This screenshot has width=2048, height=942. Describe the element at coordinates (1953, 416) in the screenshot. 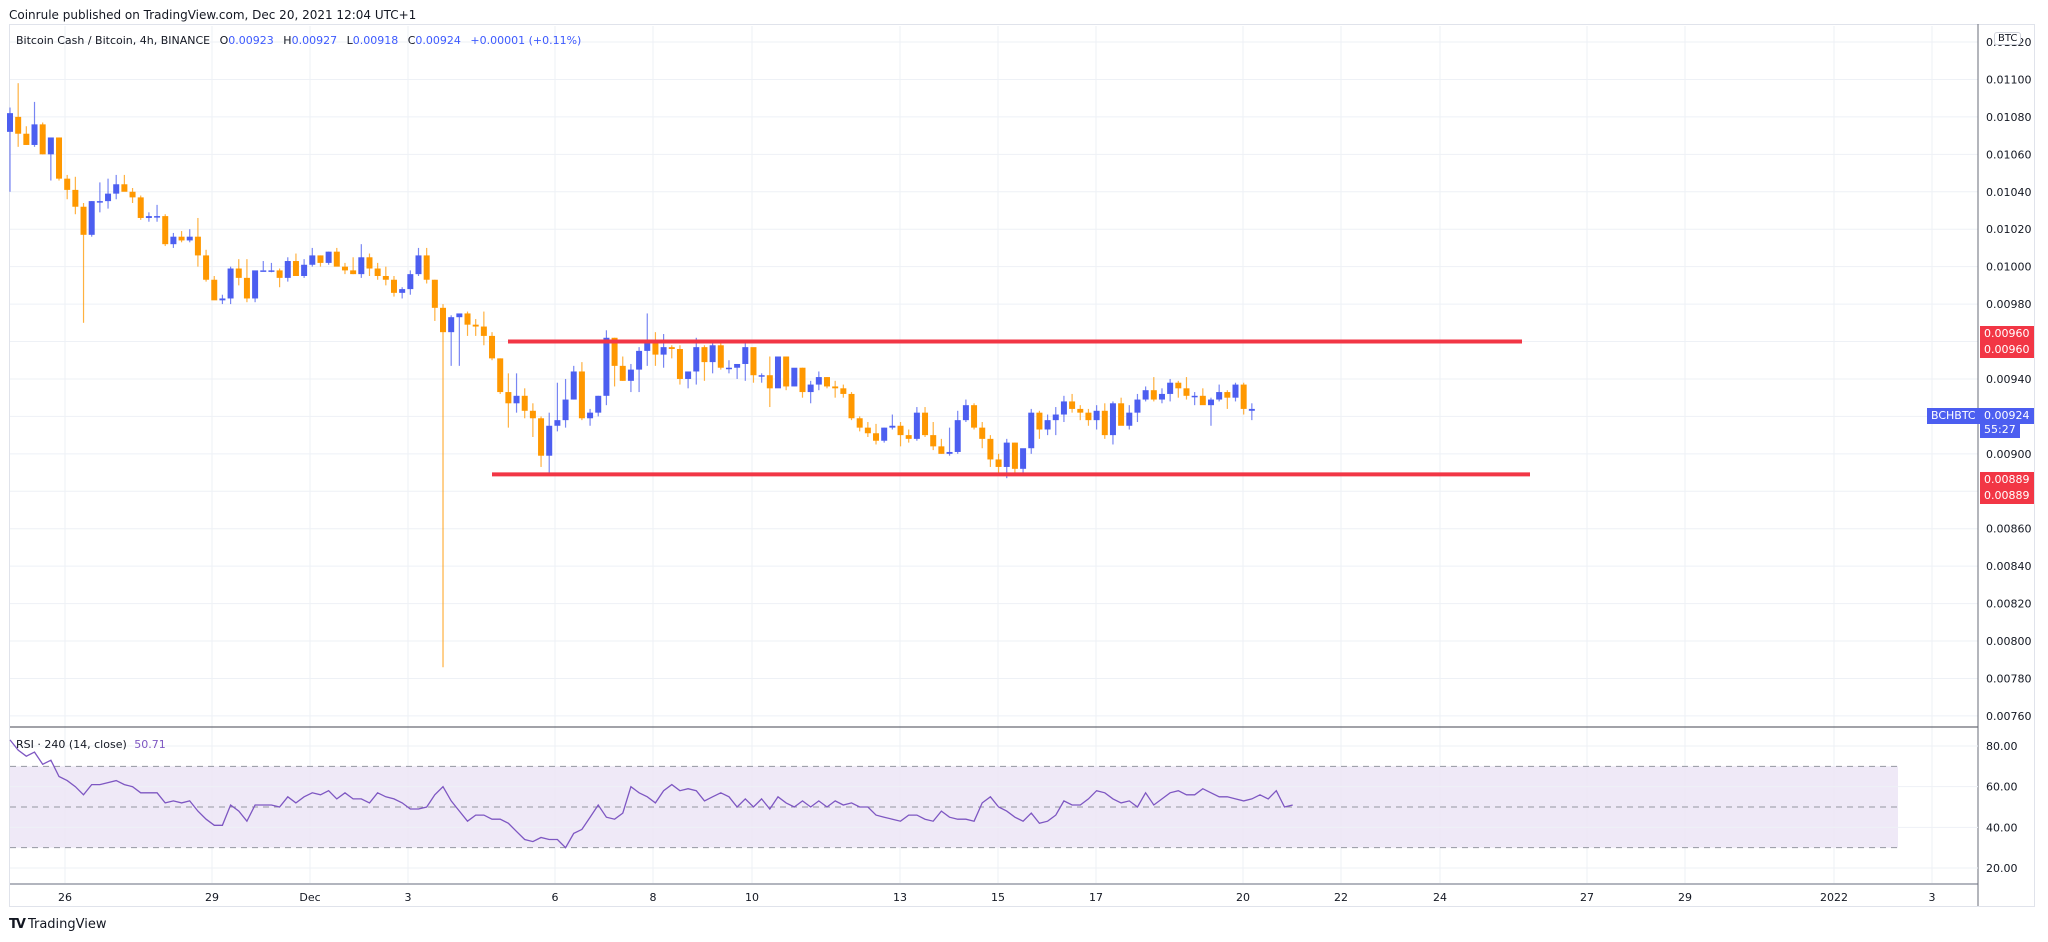

I see `symbol-tag: BCHBTC` at that location.